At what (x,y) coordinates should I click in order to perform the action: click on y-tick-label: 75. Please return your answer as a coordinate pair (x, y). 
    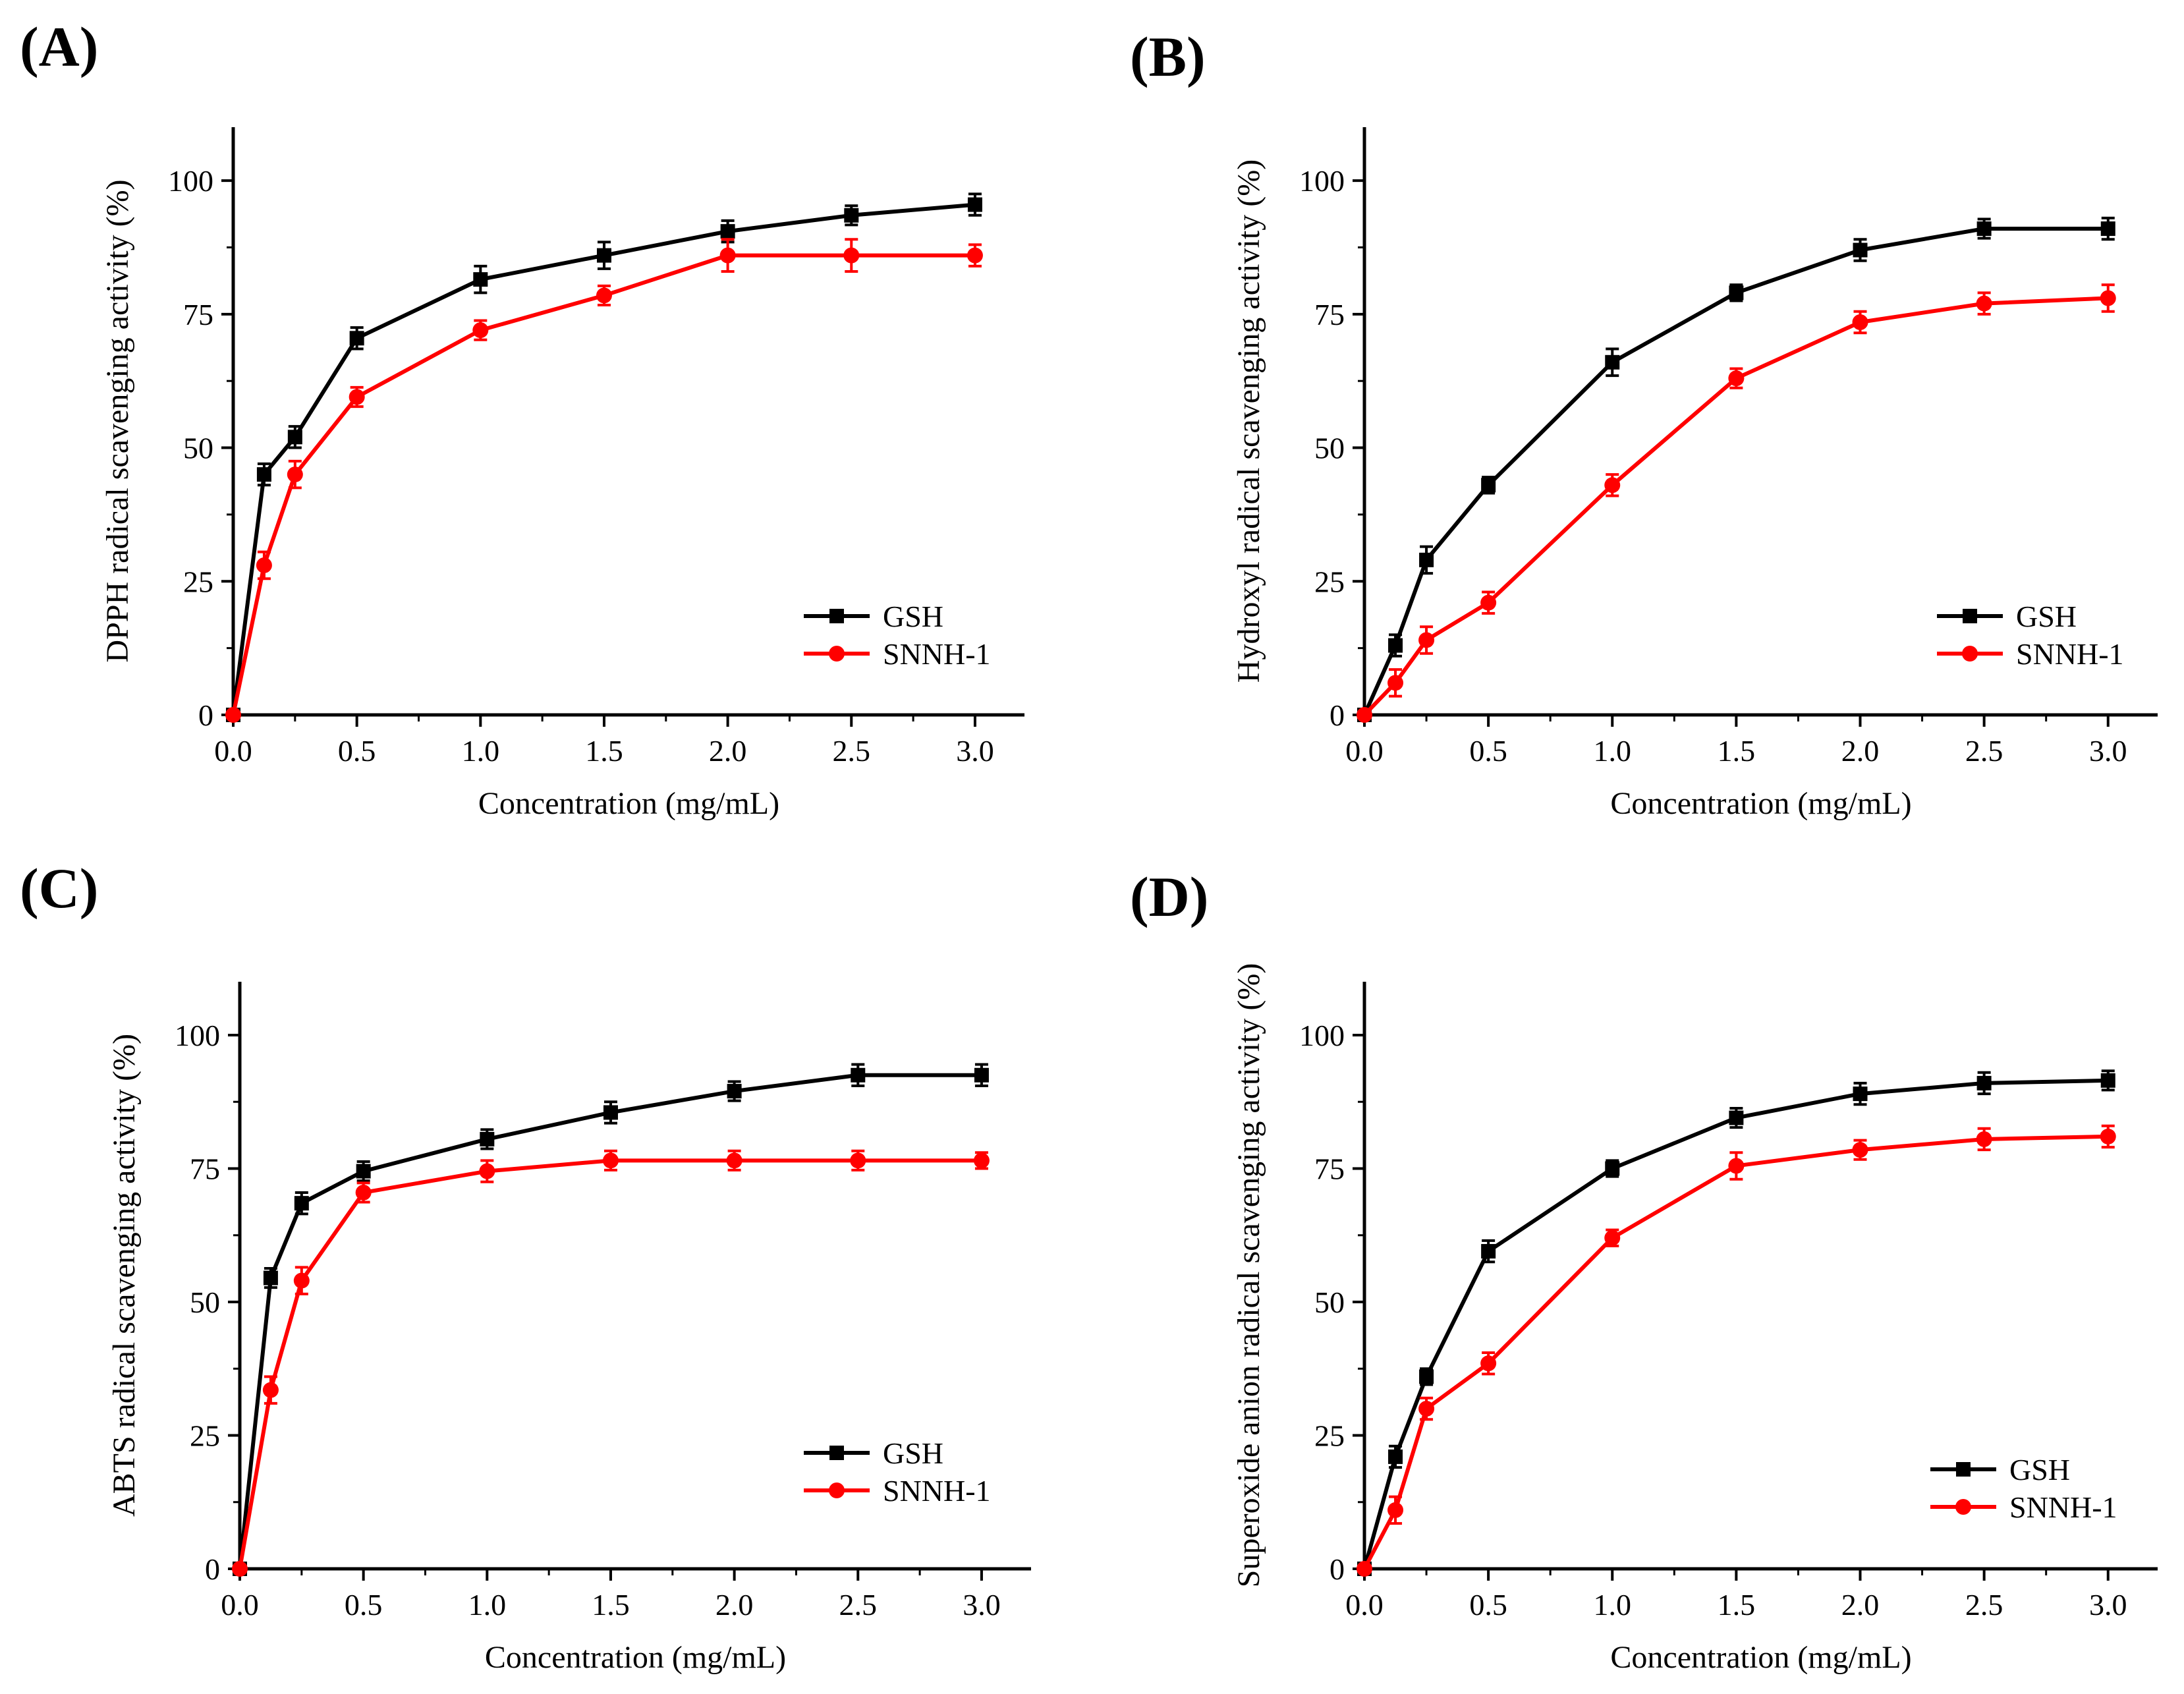
    Looking at the image, I should click on (205, 1169).